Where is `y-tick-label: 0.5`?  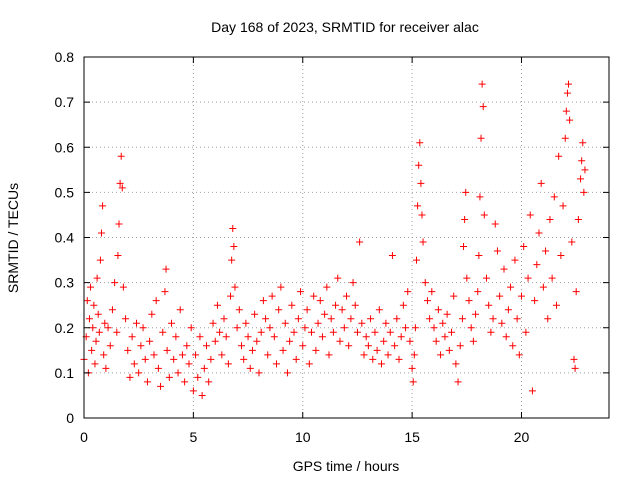 y-tick-label: 0.5 is located at coordinates (65, 192).